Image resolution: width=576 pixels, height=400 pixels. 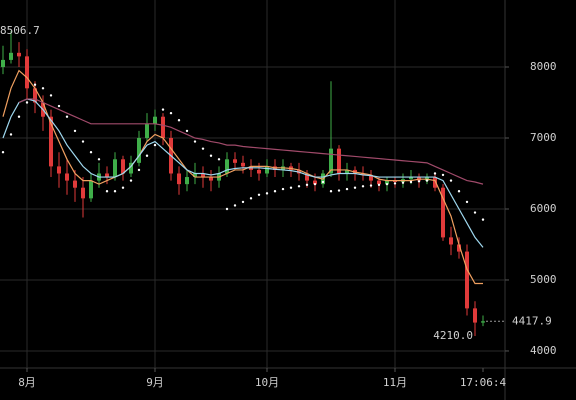 I want to click on y-tick-label: 5000, so click(x=543, y=279).